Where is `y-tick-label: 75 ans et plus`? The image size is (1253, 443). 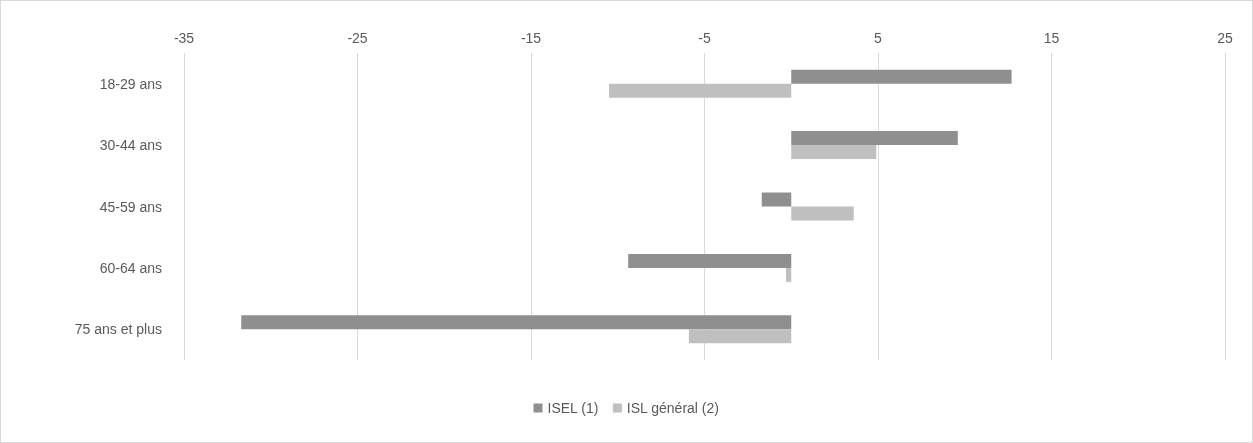
y-tick-label: 75 ans et plus is located at coordinates (118, 329).